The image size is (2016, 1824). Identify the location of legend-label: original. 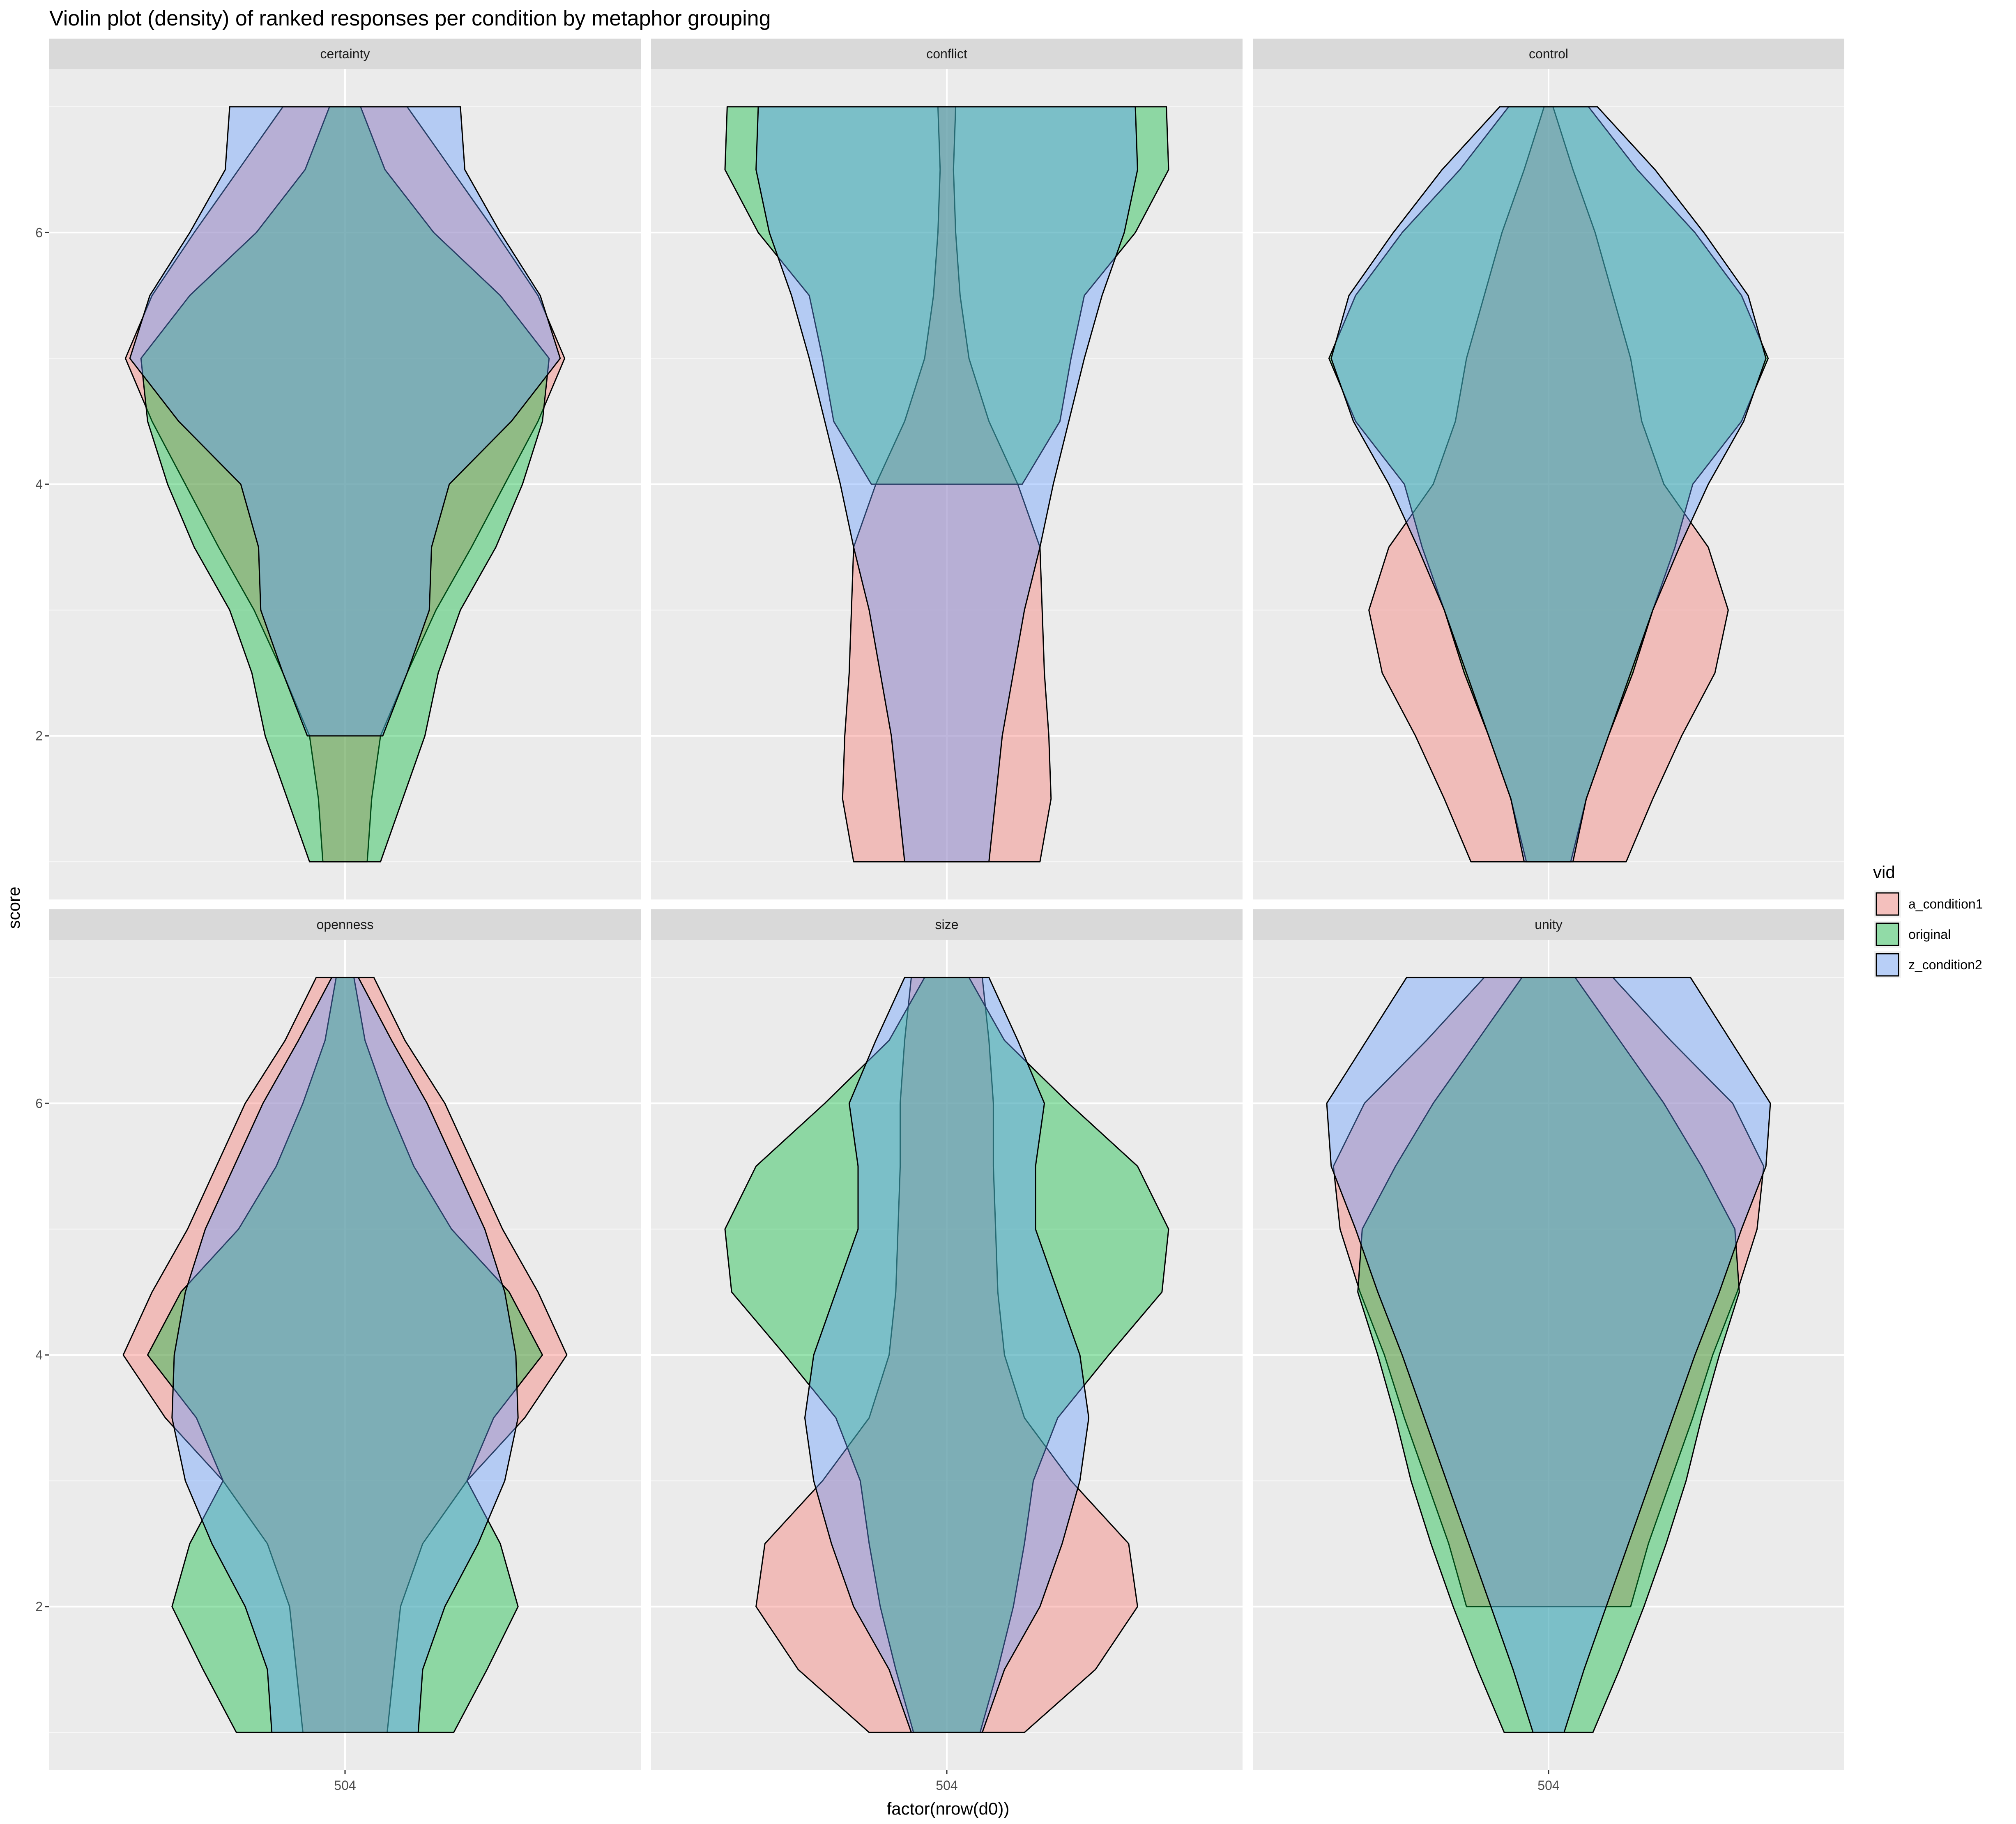
(1929, 934).